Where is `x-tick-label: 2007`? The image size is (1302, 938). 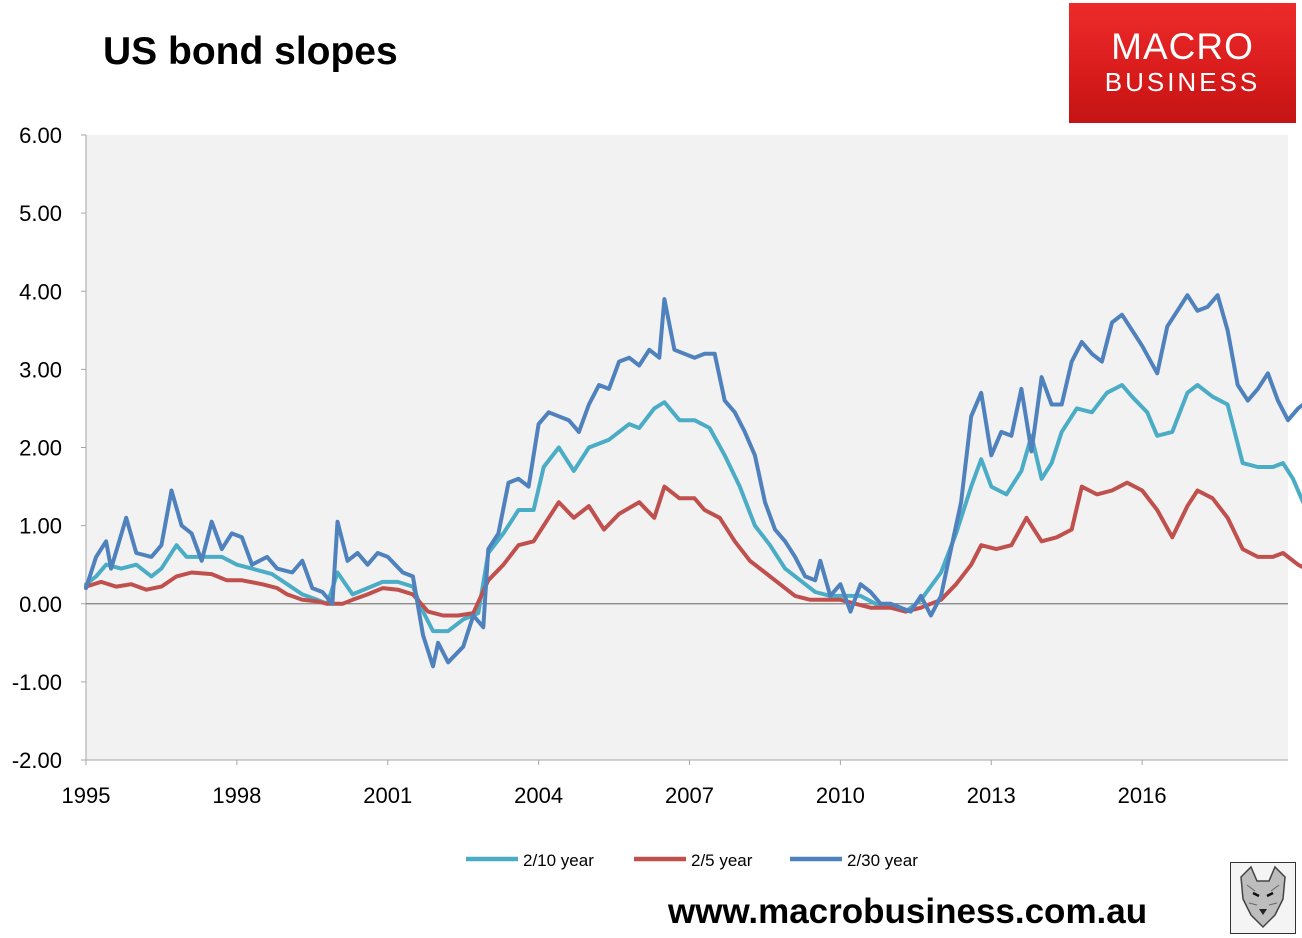
x-tick-label: 2007 is located at coordinates (689, 795).